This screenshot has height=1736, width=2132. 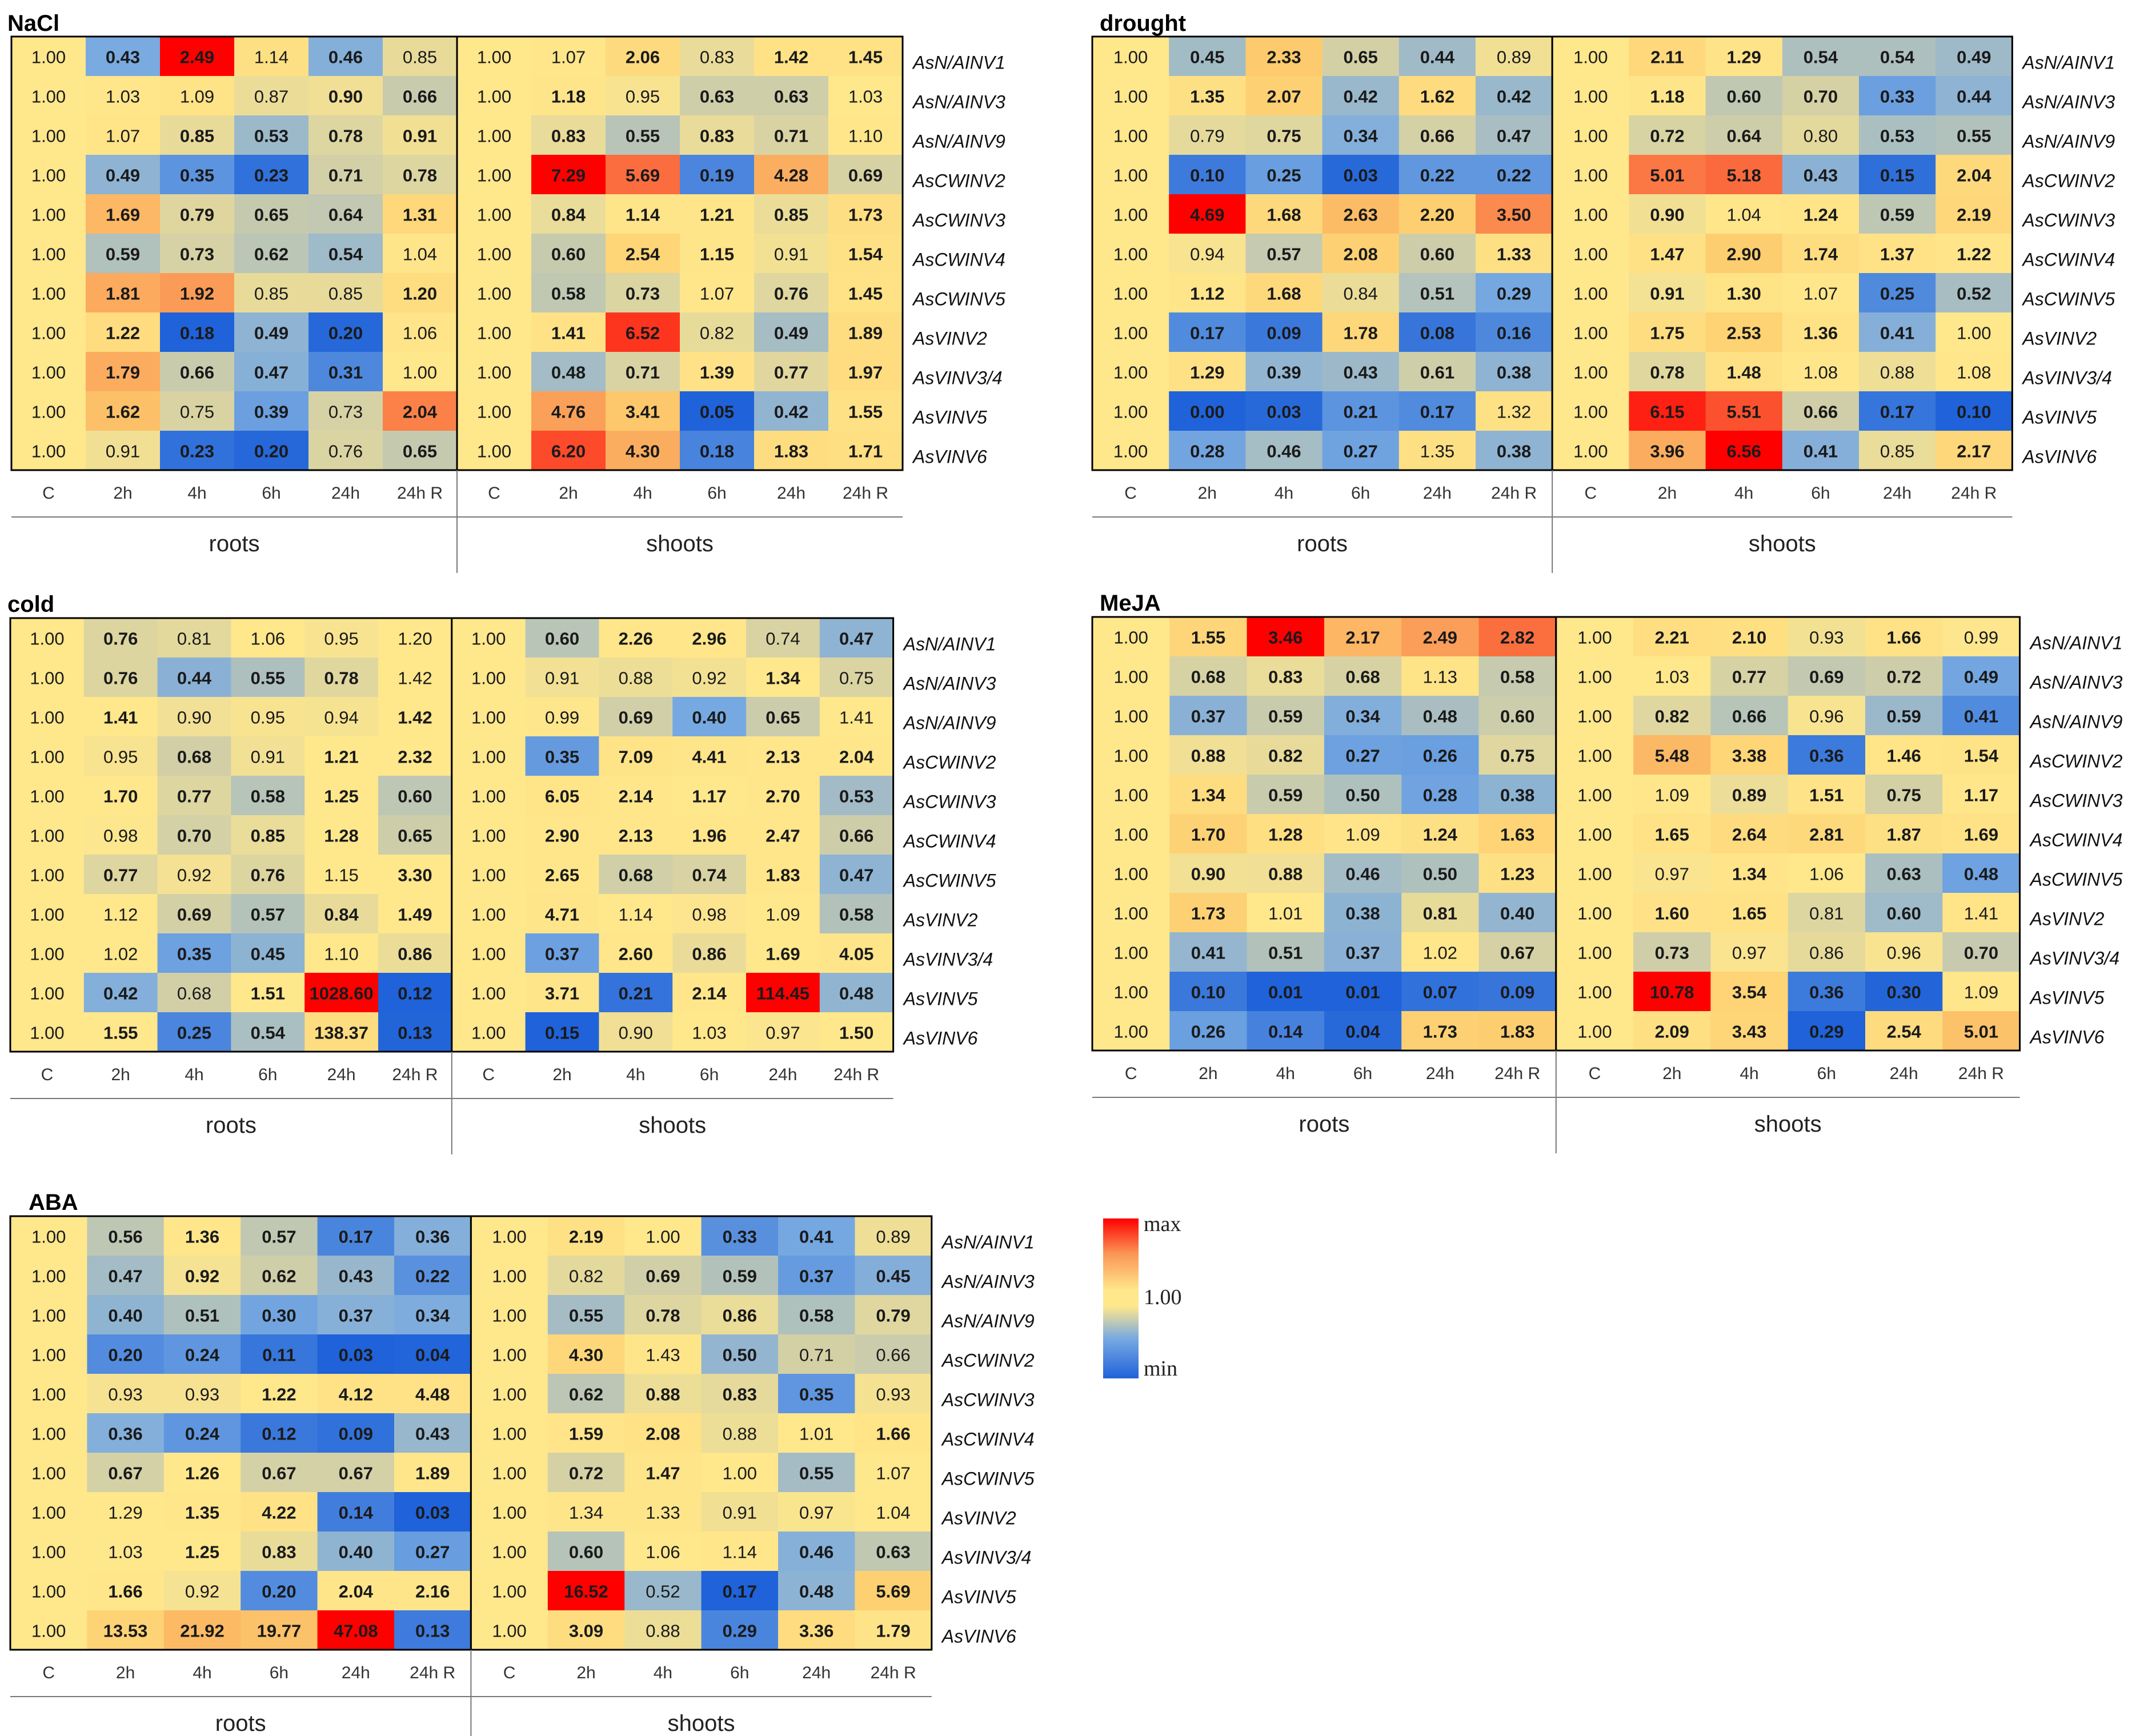 I want to click on cell-value: 6.52, so click(x=643, y=333).